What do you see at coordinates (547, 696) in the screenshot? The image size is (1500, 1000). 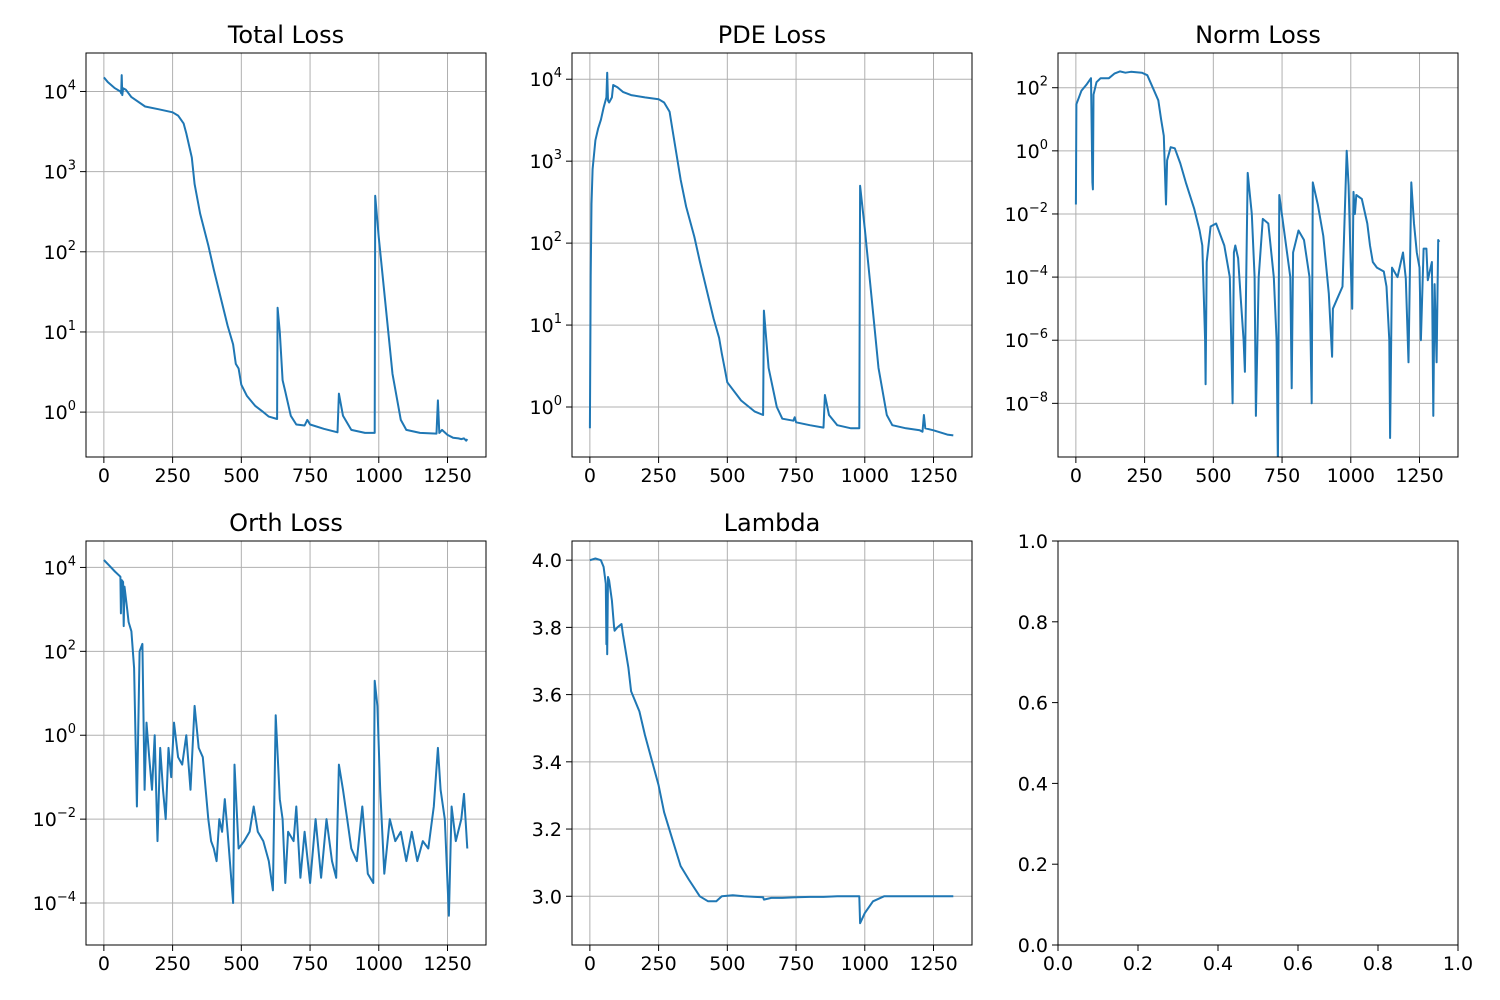 I see `y-tick-label: 3.6` at bounding box center [547, 696].